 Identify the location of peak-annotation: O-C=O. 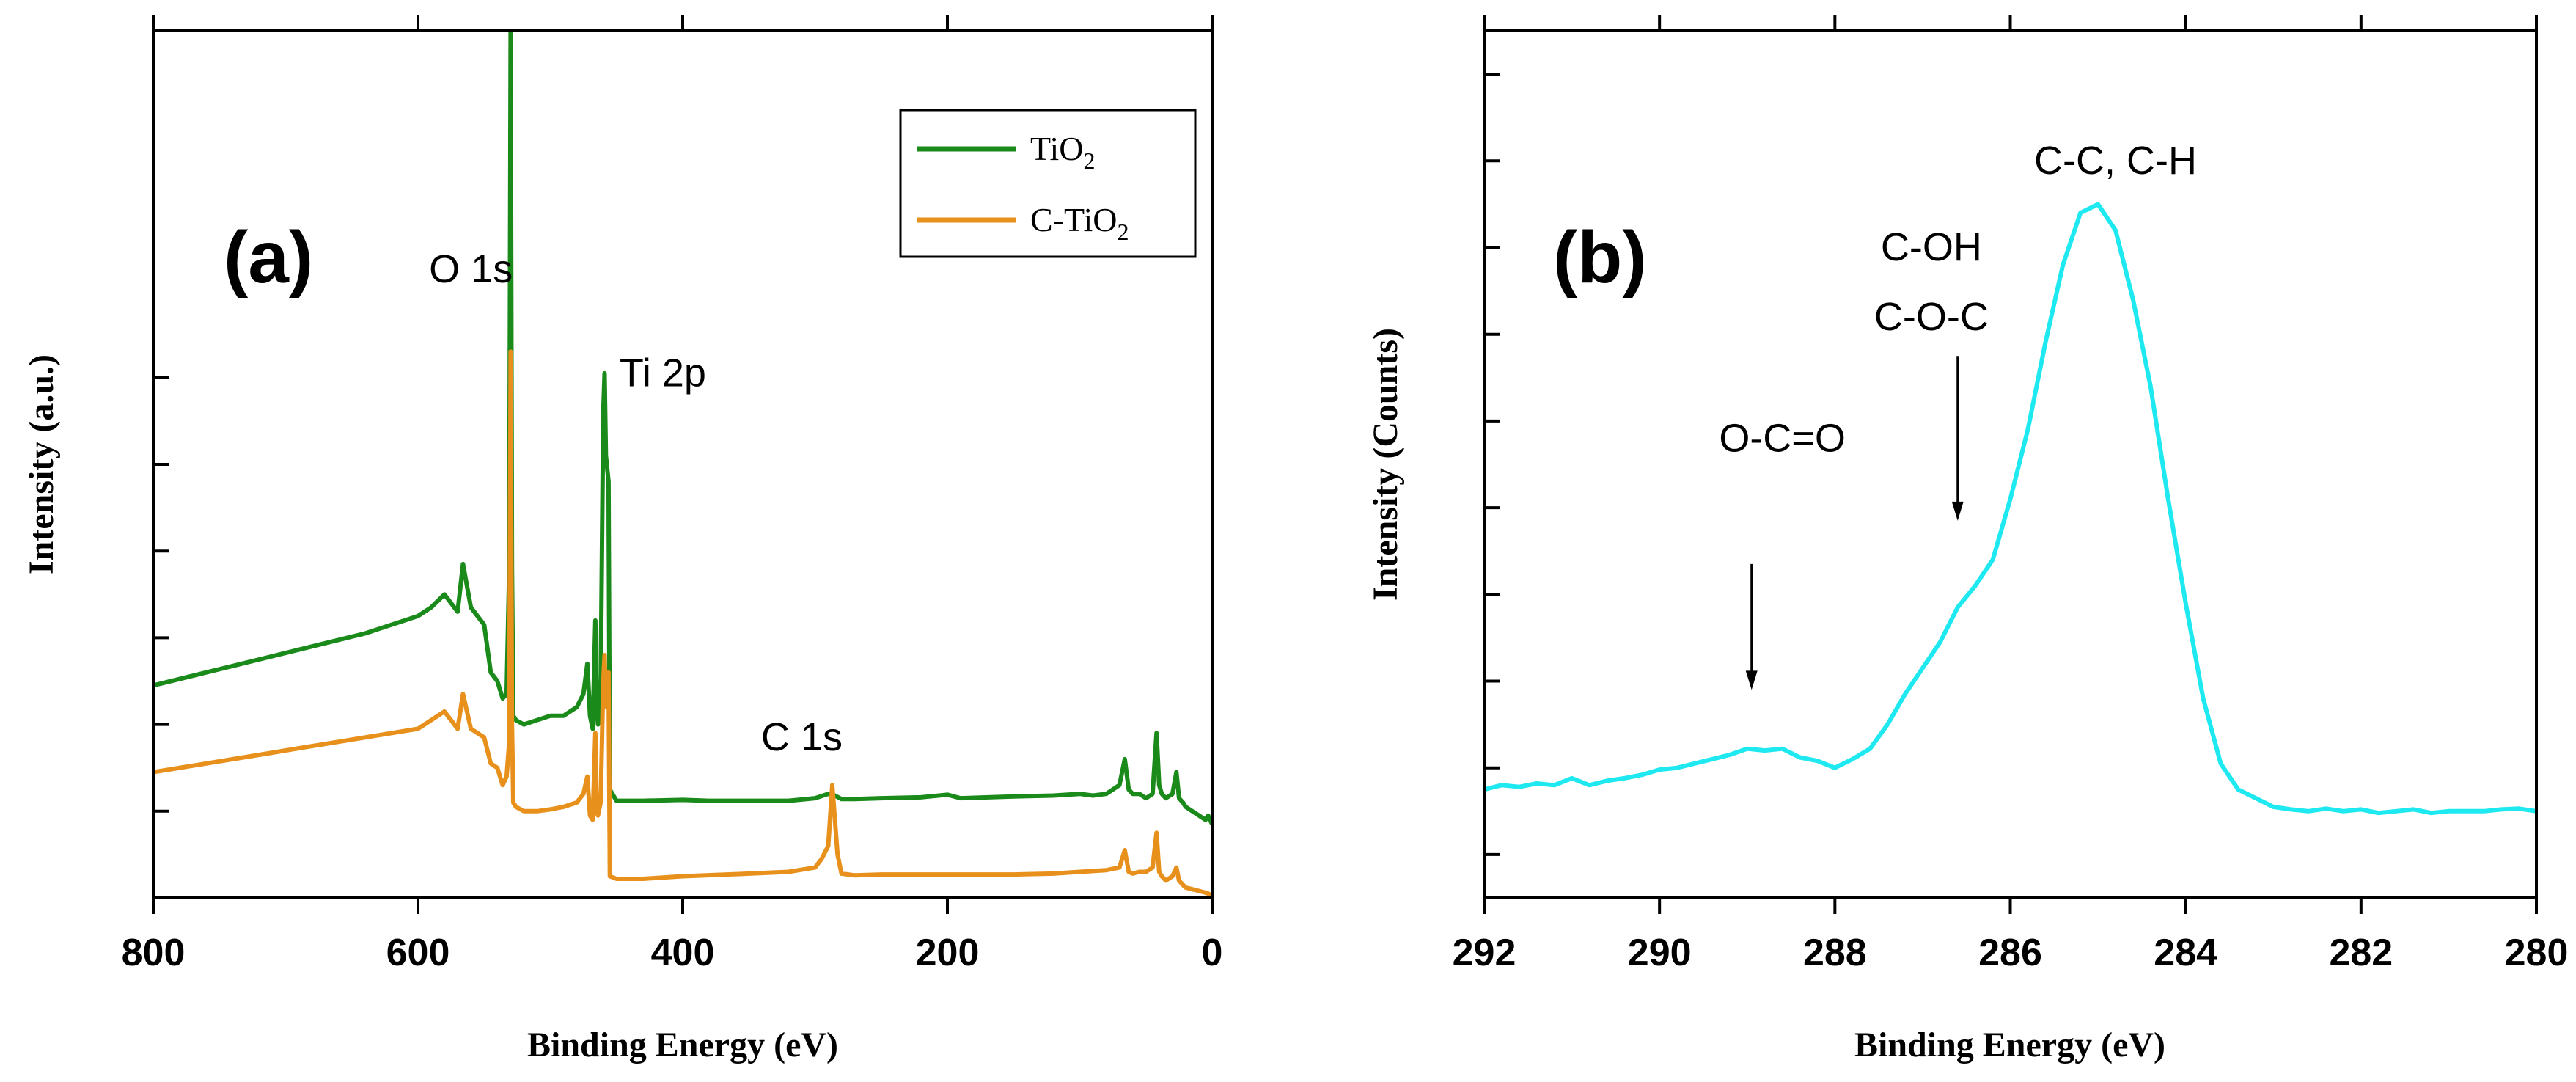
(1783, 438).